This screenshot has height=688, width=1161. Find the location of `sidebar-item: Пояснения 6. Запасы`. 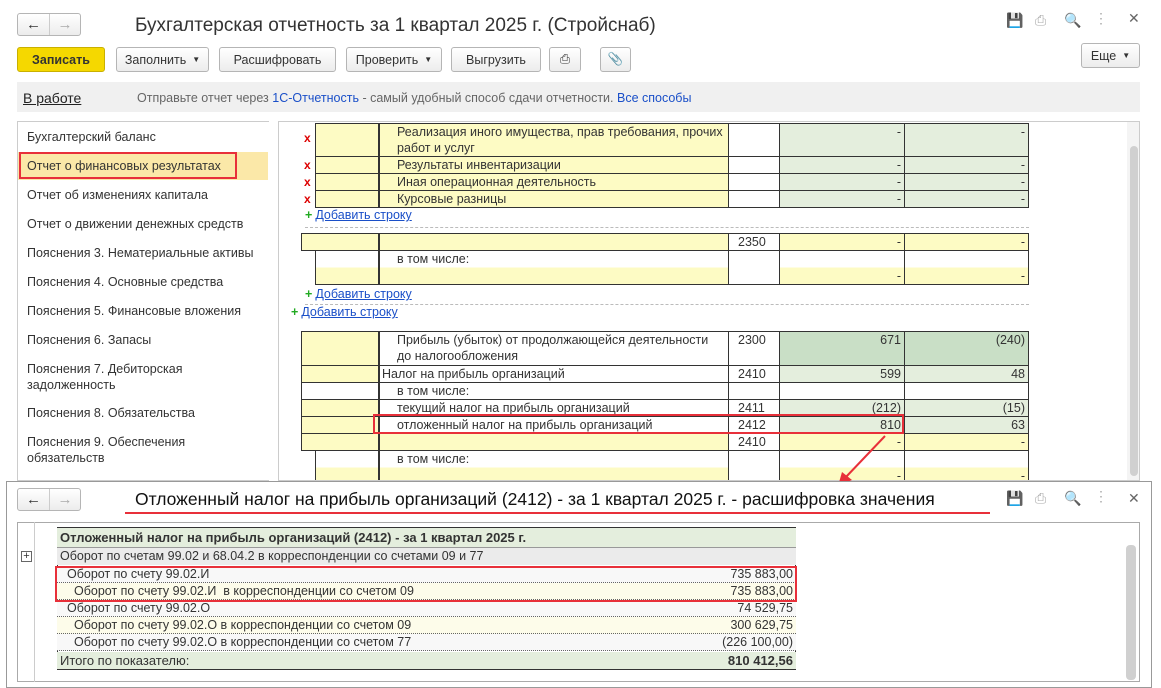

sidebar-item: Пояснения 6. Запасы is located at coordinates (89, 340).